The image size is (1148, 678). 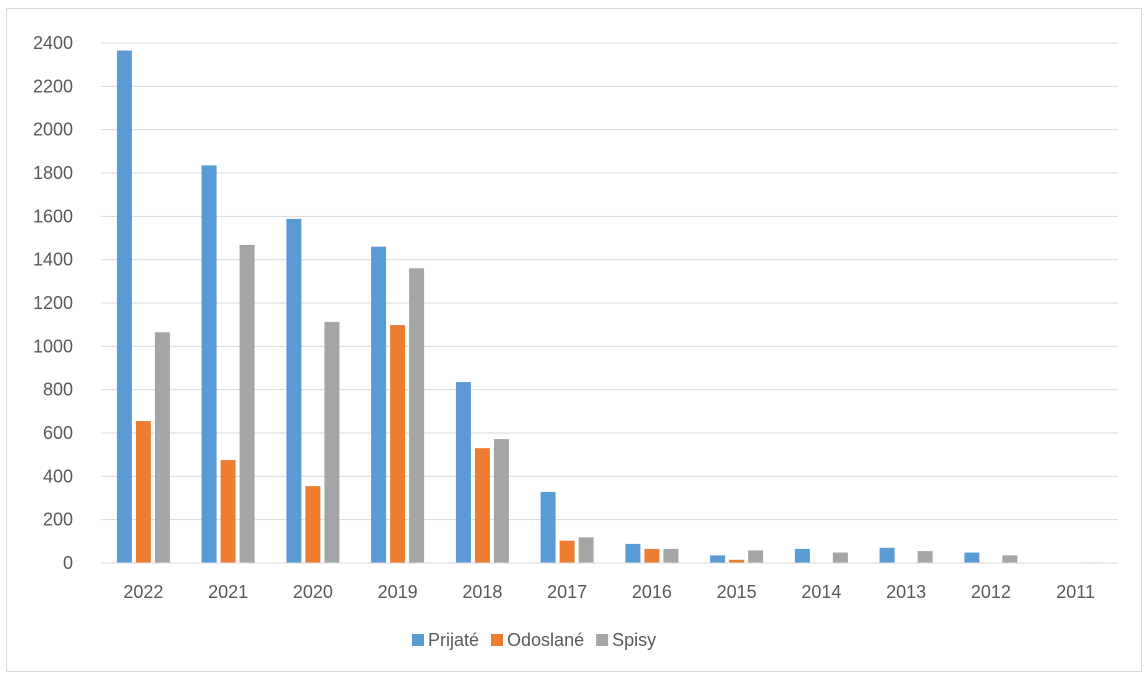 I want to click on x-tick-label: 2014, so click(x=821, y=592).